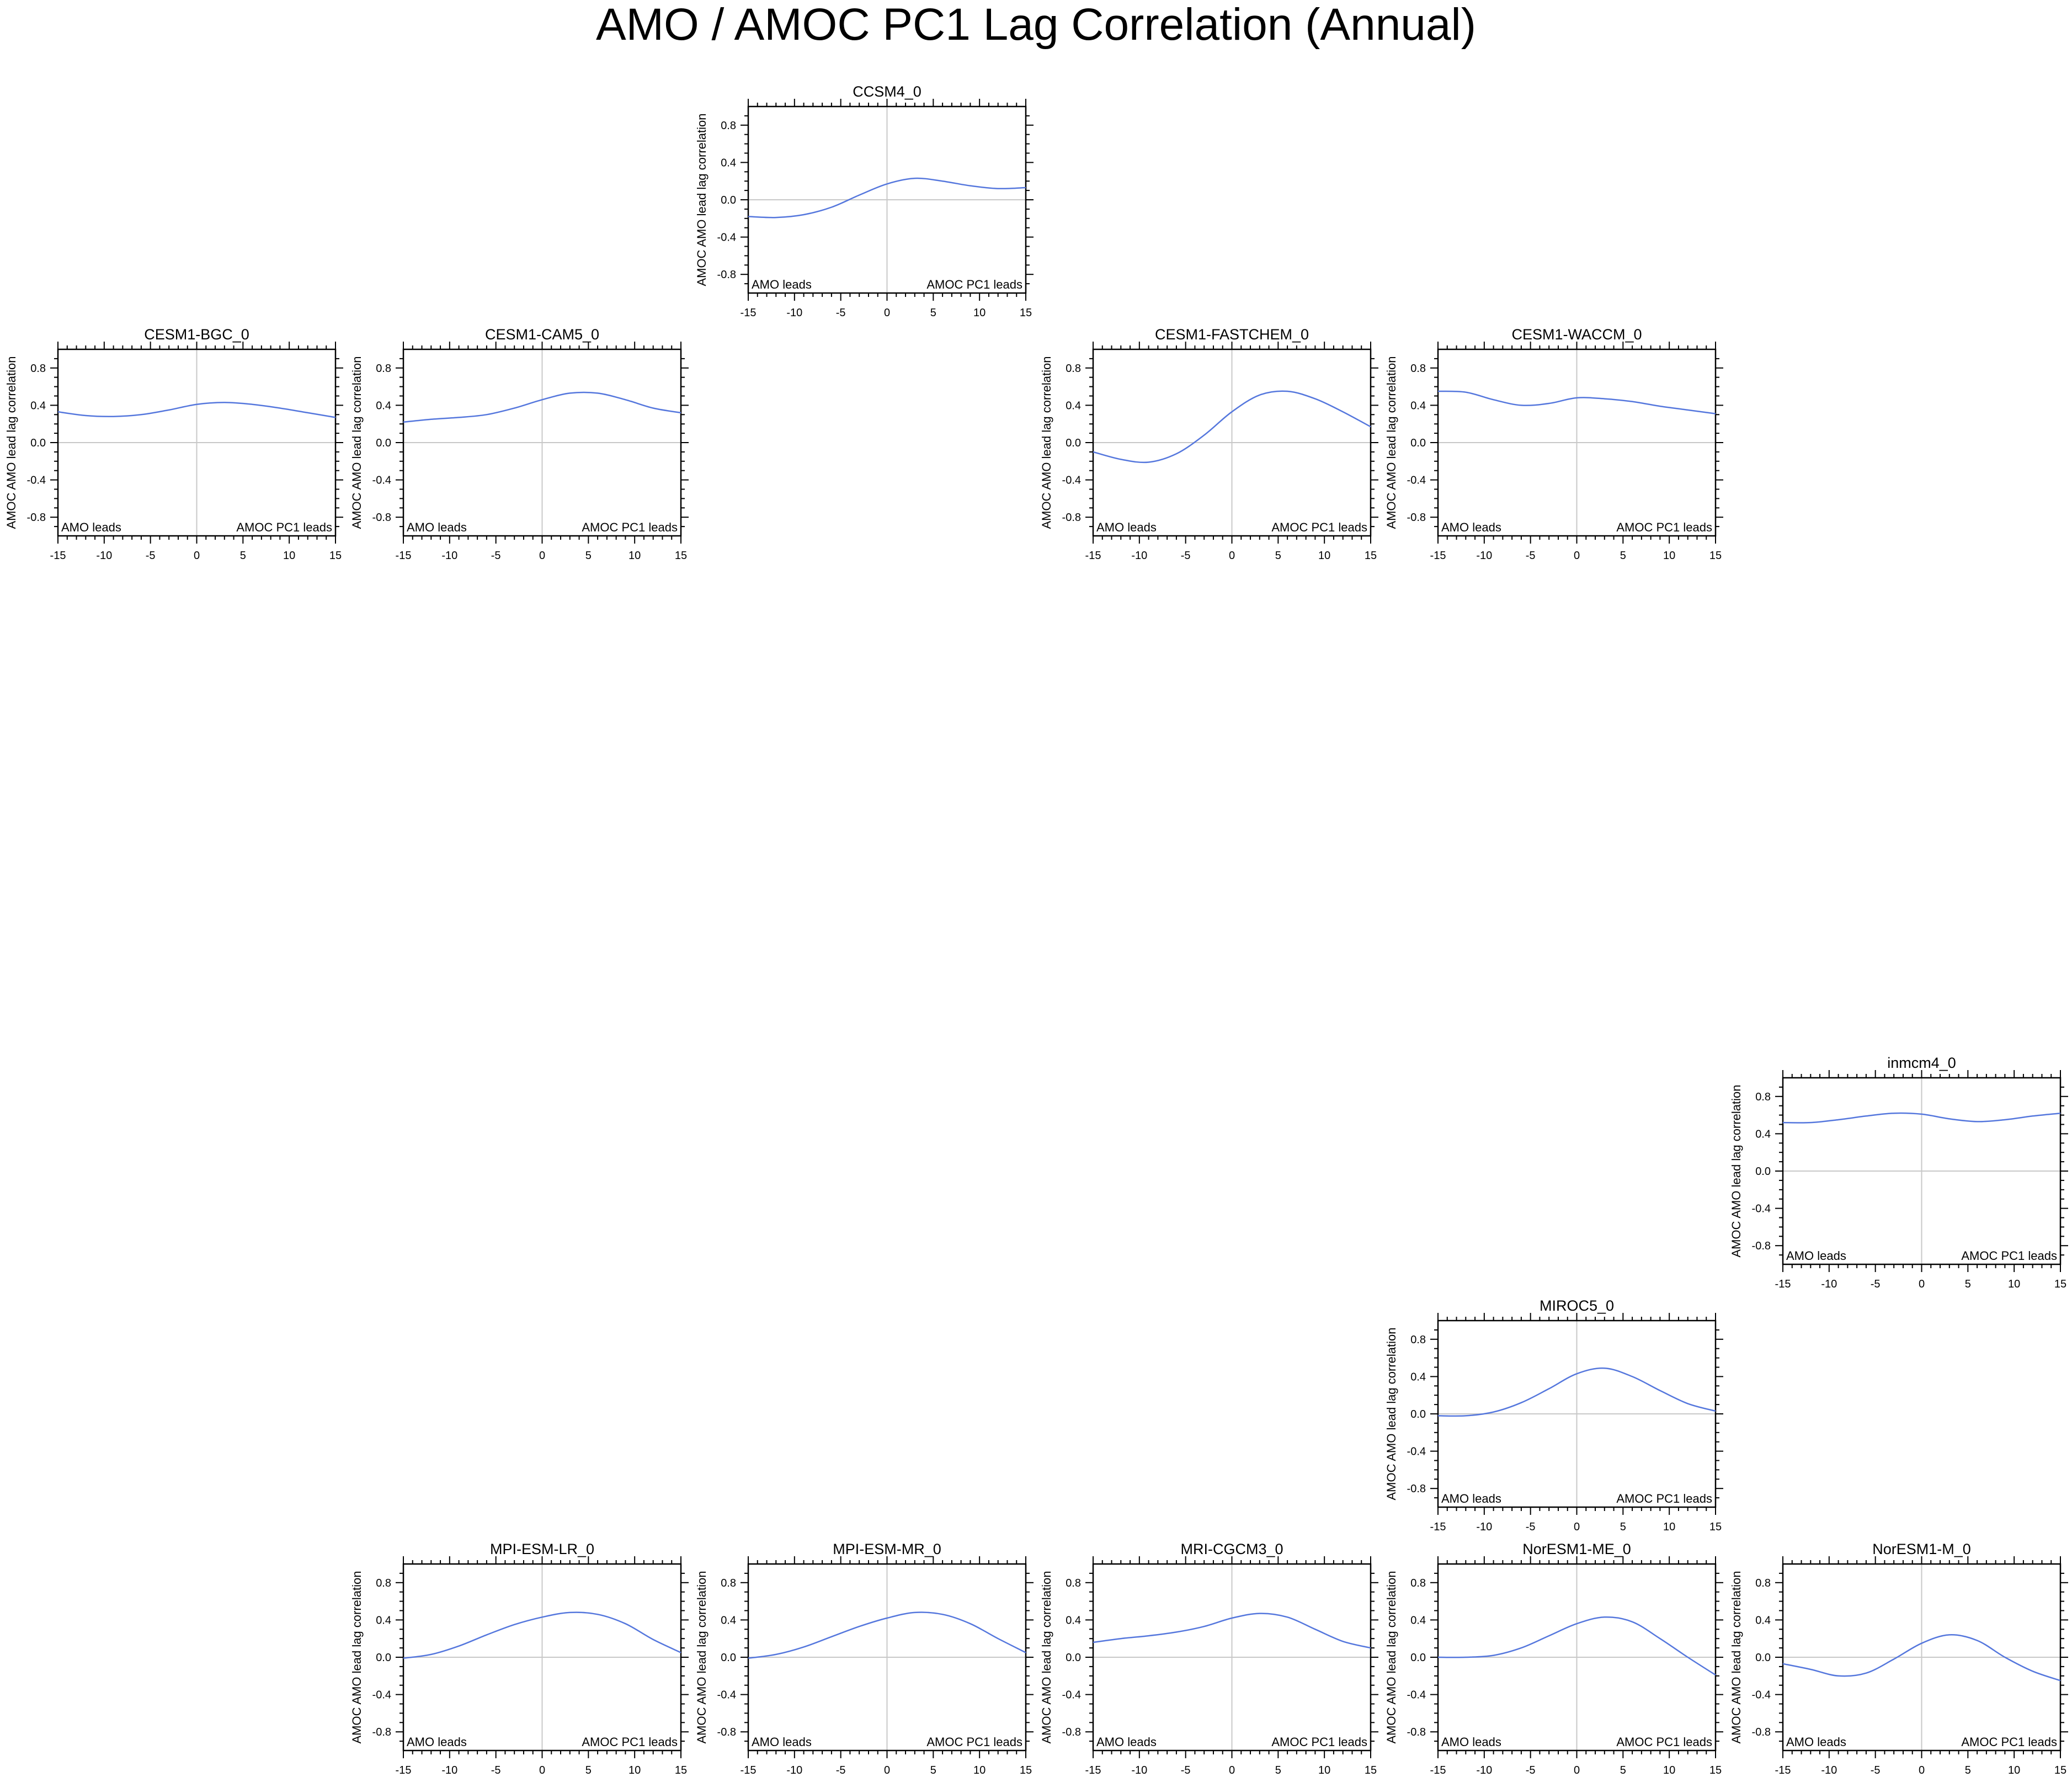 This screenshot has height=1777, width=2072. Describe the element at coordinates (542, 334) in the screenshot. I see `panel-title: CESM1-CAM5_0` at that location.